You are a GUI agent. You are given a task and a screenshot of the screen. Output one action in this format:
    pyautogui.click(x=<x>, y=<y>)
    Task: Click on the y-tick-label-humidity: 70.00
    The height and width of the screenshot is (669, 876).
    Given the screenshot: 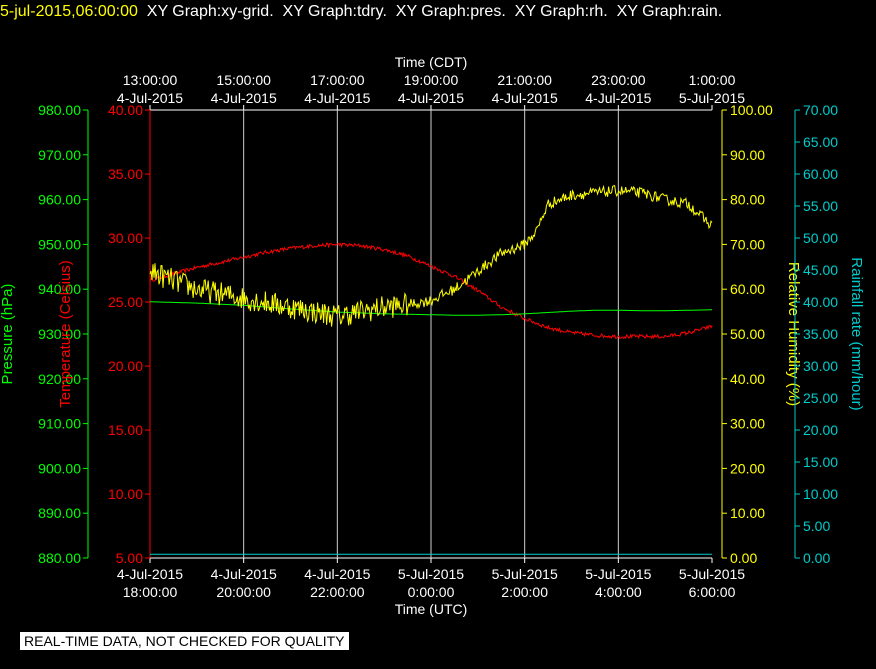 What is the action you would take?
    pyautogui.click(x=747, y=244)
    